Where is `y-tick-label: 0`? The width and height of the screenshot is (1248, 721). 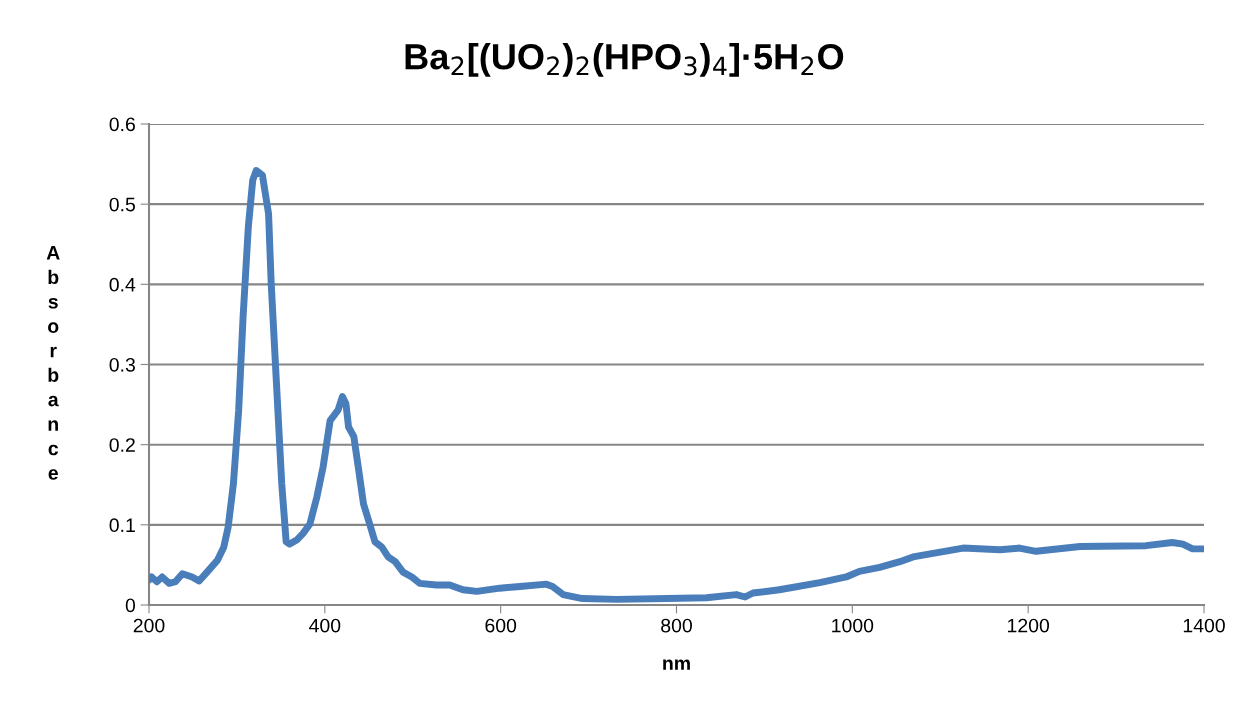
y-tick-label: 0 is located at coordinates (130, 605).